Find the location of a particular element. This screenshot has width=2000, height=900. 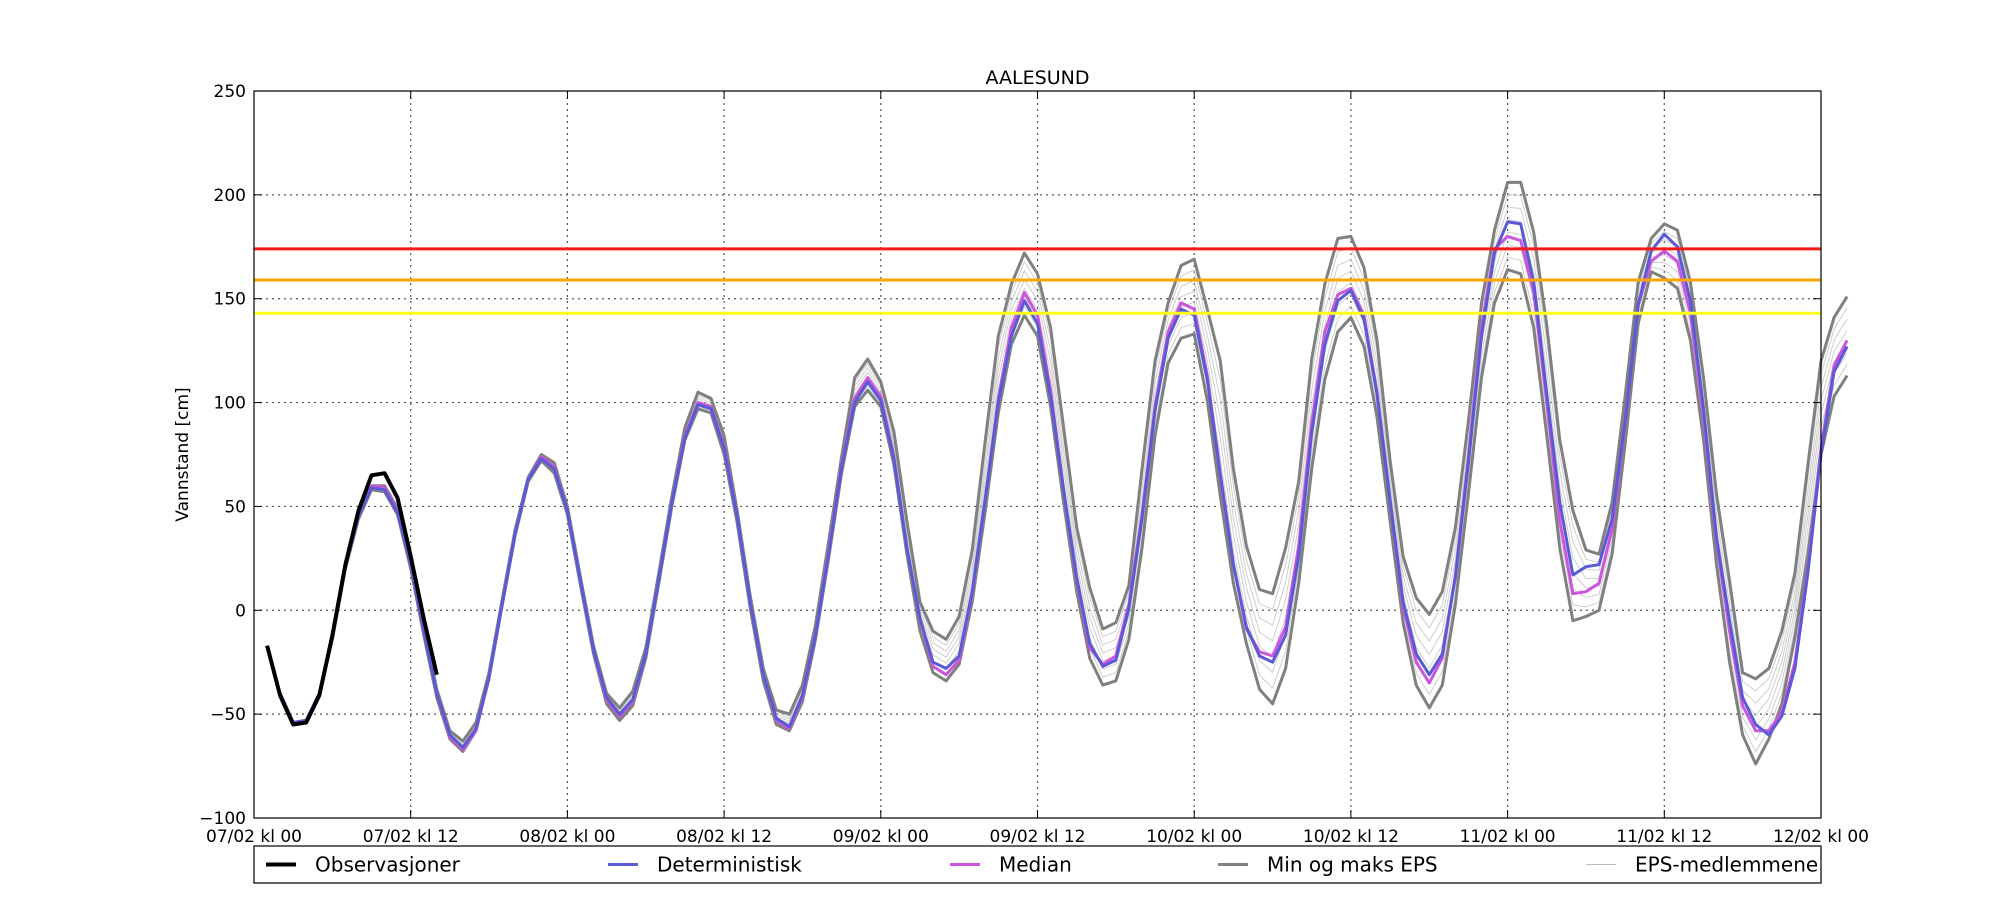

x-tick-label: 09/02 kl 00 is located at coordinates (881, 837).